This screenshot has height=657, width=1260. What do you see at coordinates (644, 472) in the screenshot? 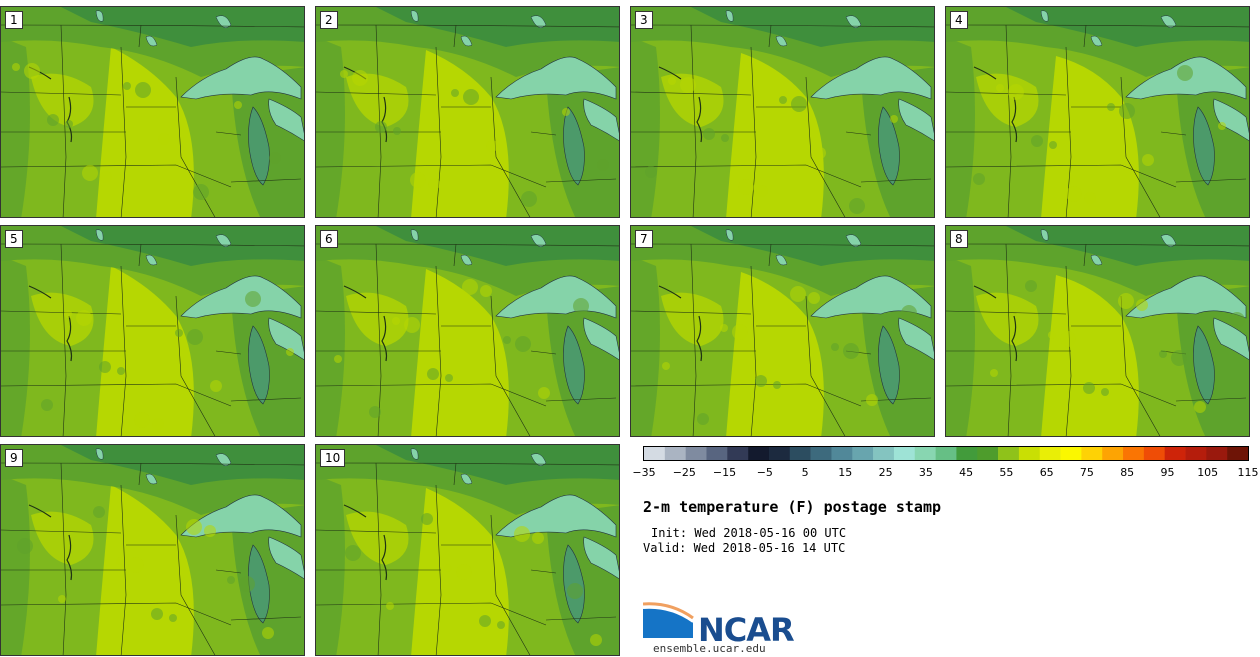
I see `colorbar-tick-label: −35` at bounding box center [644, 472].